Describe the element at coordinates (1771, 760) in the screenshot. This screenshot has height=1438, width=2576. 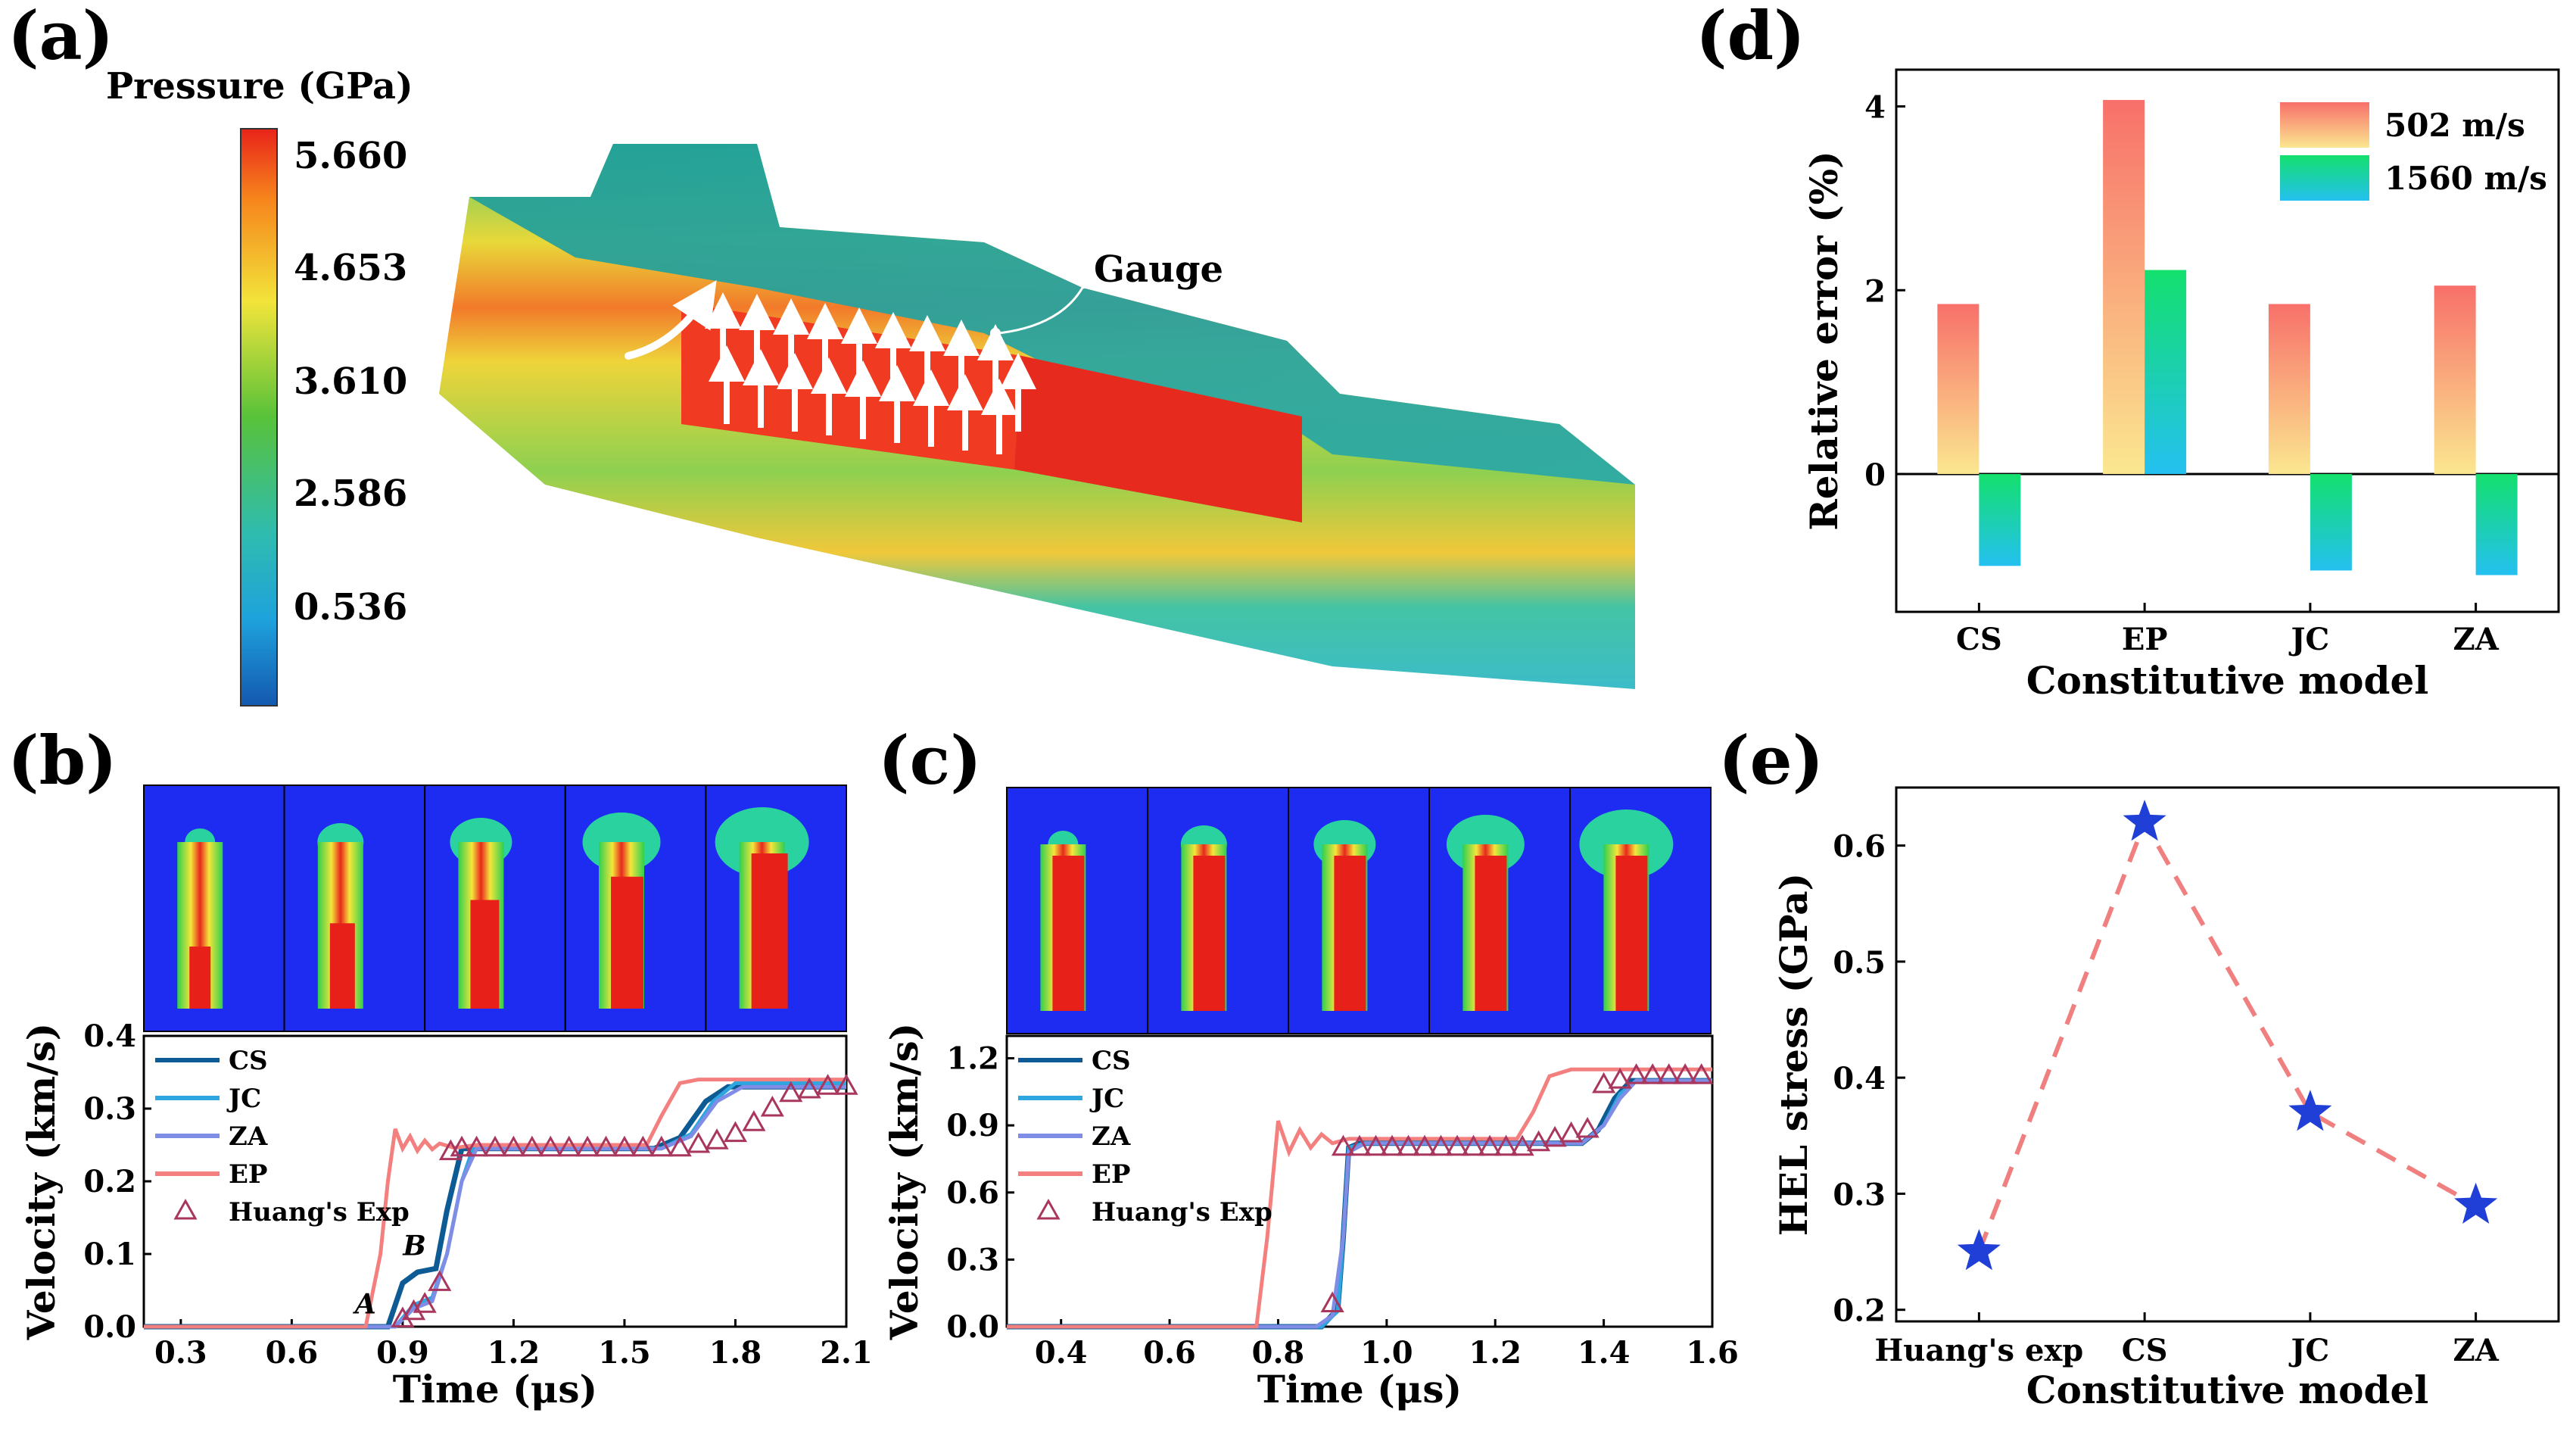
I see `panel-label-e: (e)` at that location.